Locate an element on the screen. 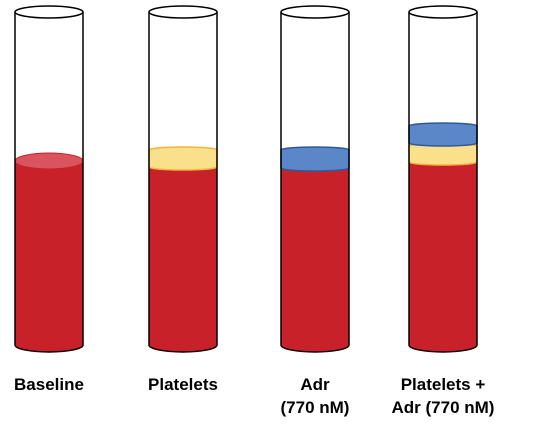 The image size is (537, 437). tube-baseline is located at coordinates (49, 179).